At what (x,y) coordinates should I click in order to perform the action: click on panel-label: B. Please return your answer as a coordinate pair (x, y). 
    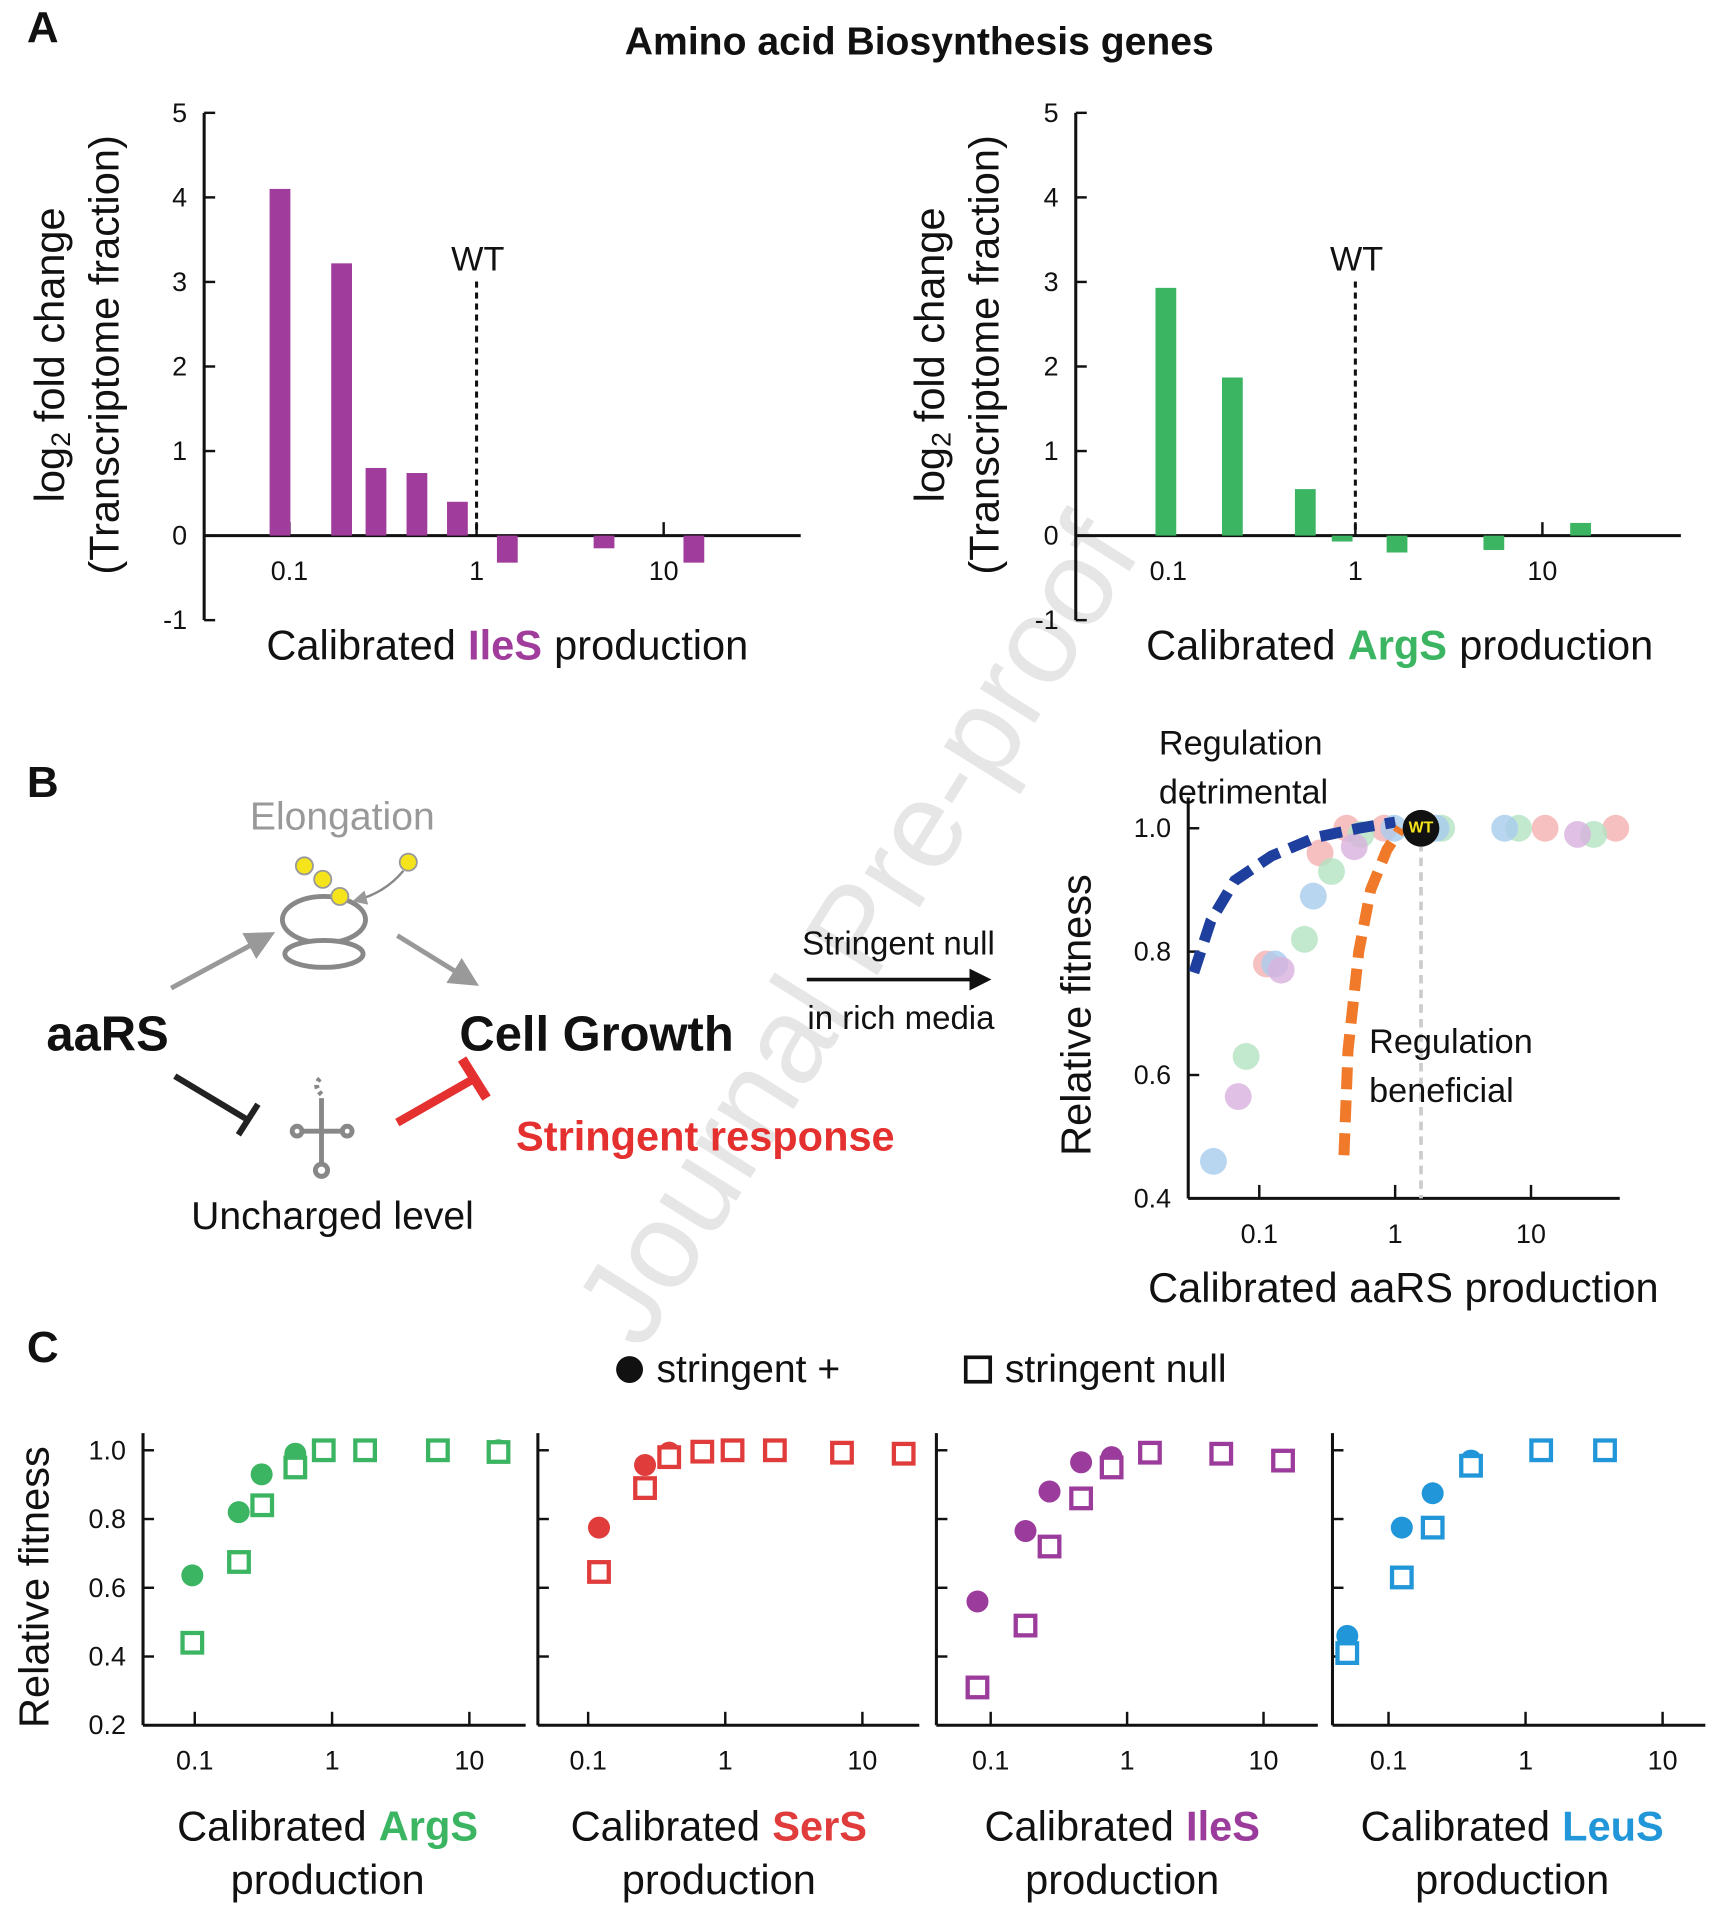
    Looking at the image, I should click on (43, 782).